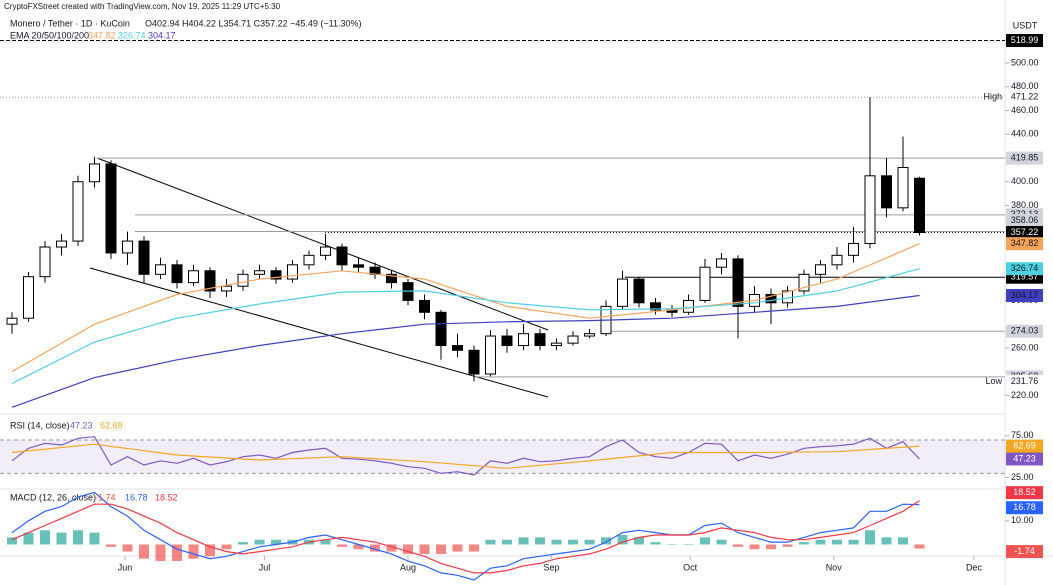 This screenshot has height=585, width=1053. What do you see at coordinates (1025, 62) in the screenshot?
I see `y-tick-label: 500.00` at bounding box center [1025, 62].